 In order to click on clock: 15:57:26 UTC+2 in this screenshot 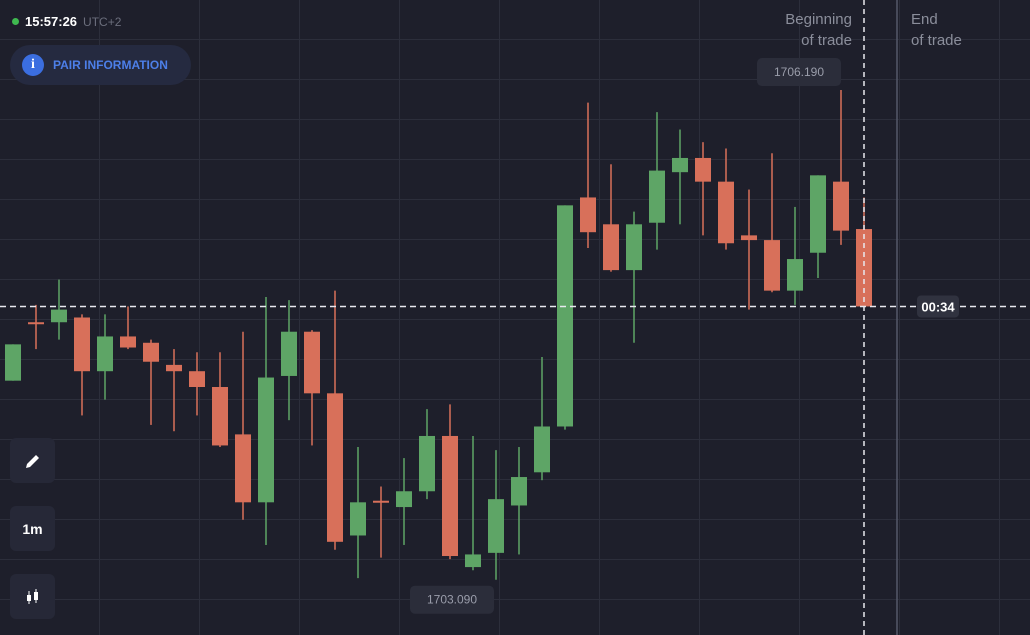, I will do `click(66, 21)`.